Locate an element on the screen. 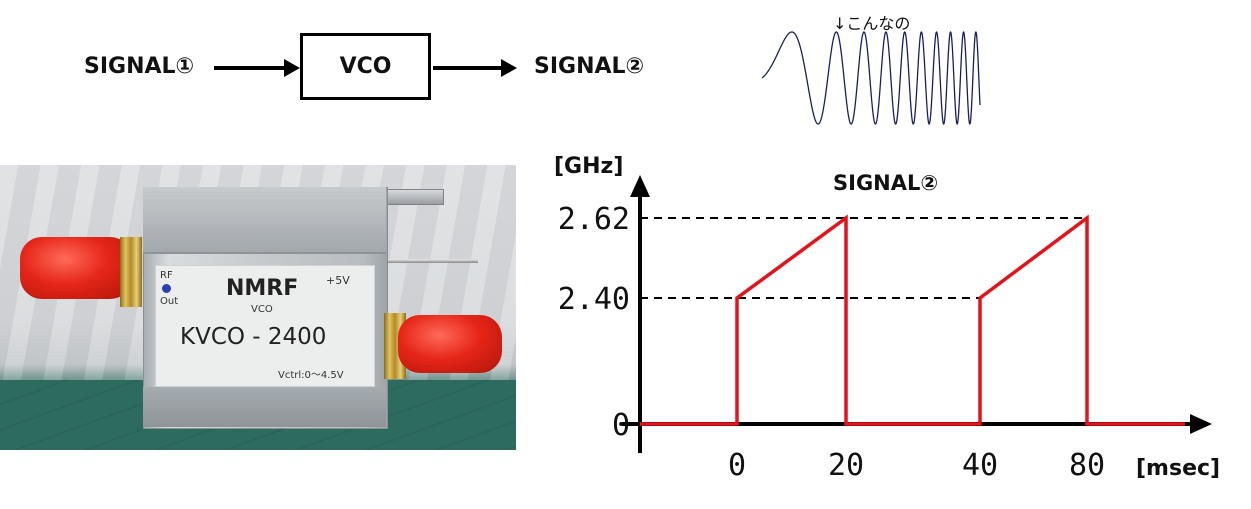 Image resolution: width=1251 pixels, height=509 pixels. signal-1-label: SIGNAL① is located at coordinates (139, 66).